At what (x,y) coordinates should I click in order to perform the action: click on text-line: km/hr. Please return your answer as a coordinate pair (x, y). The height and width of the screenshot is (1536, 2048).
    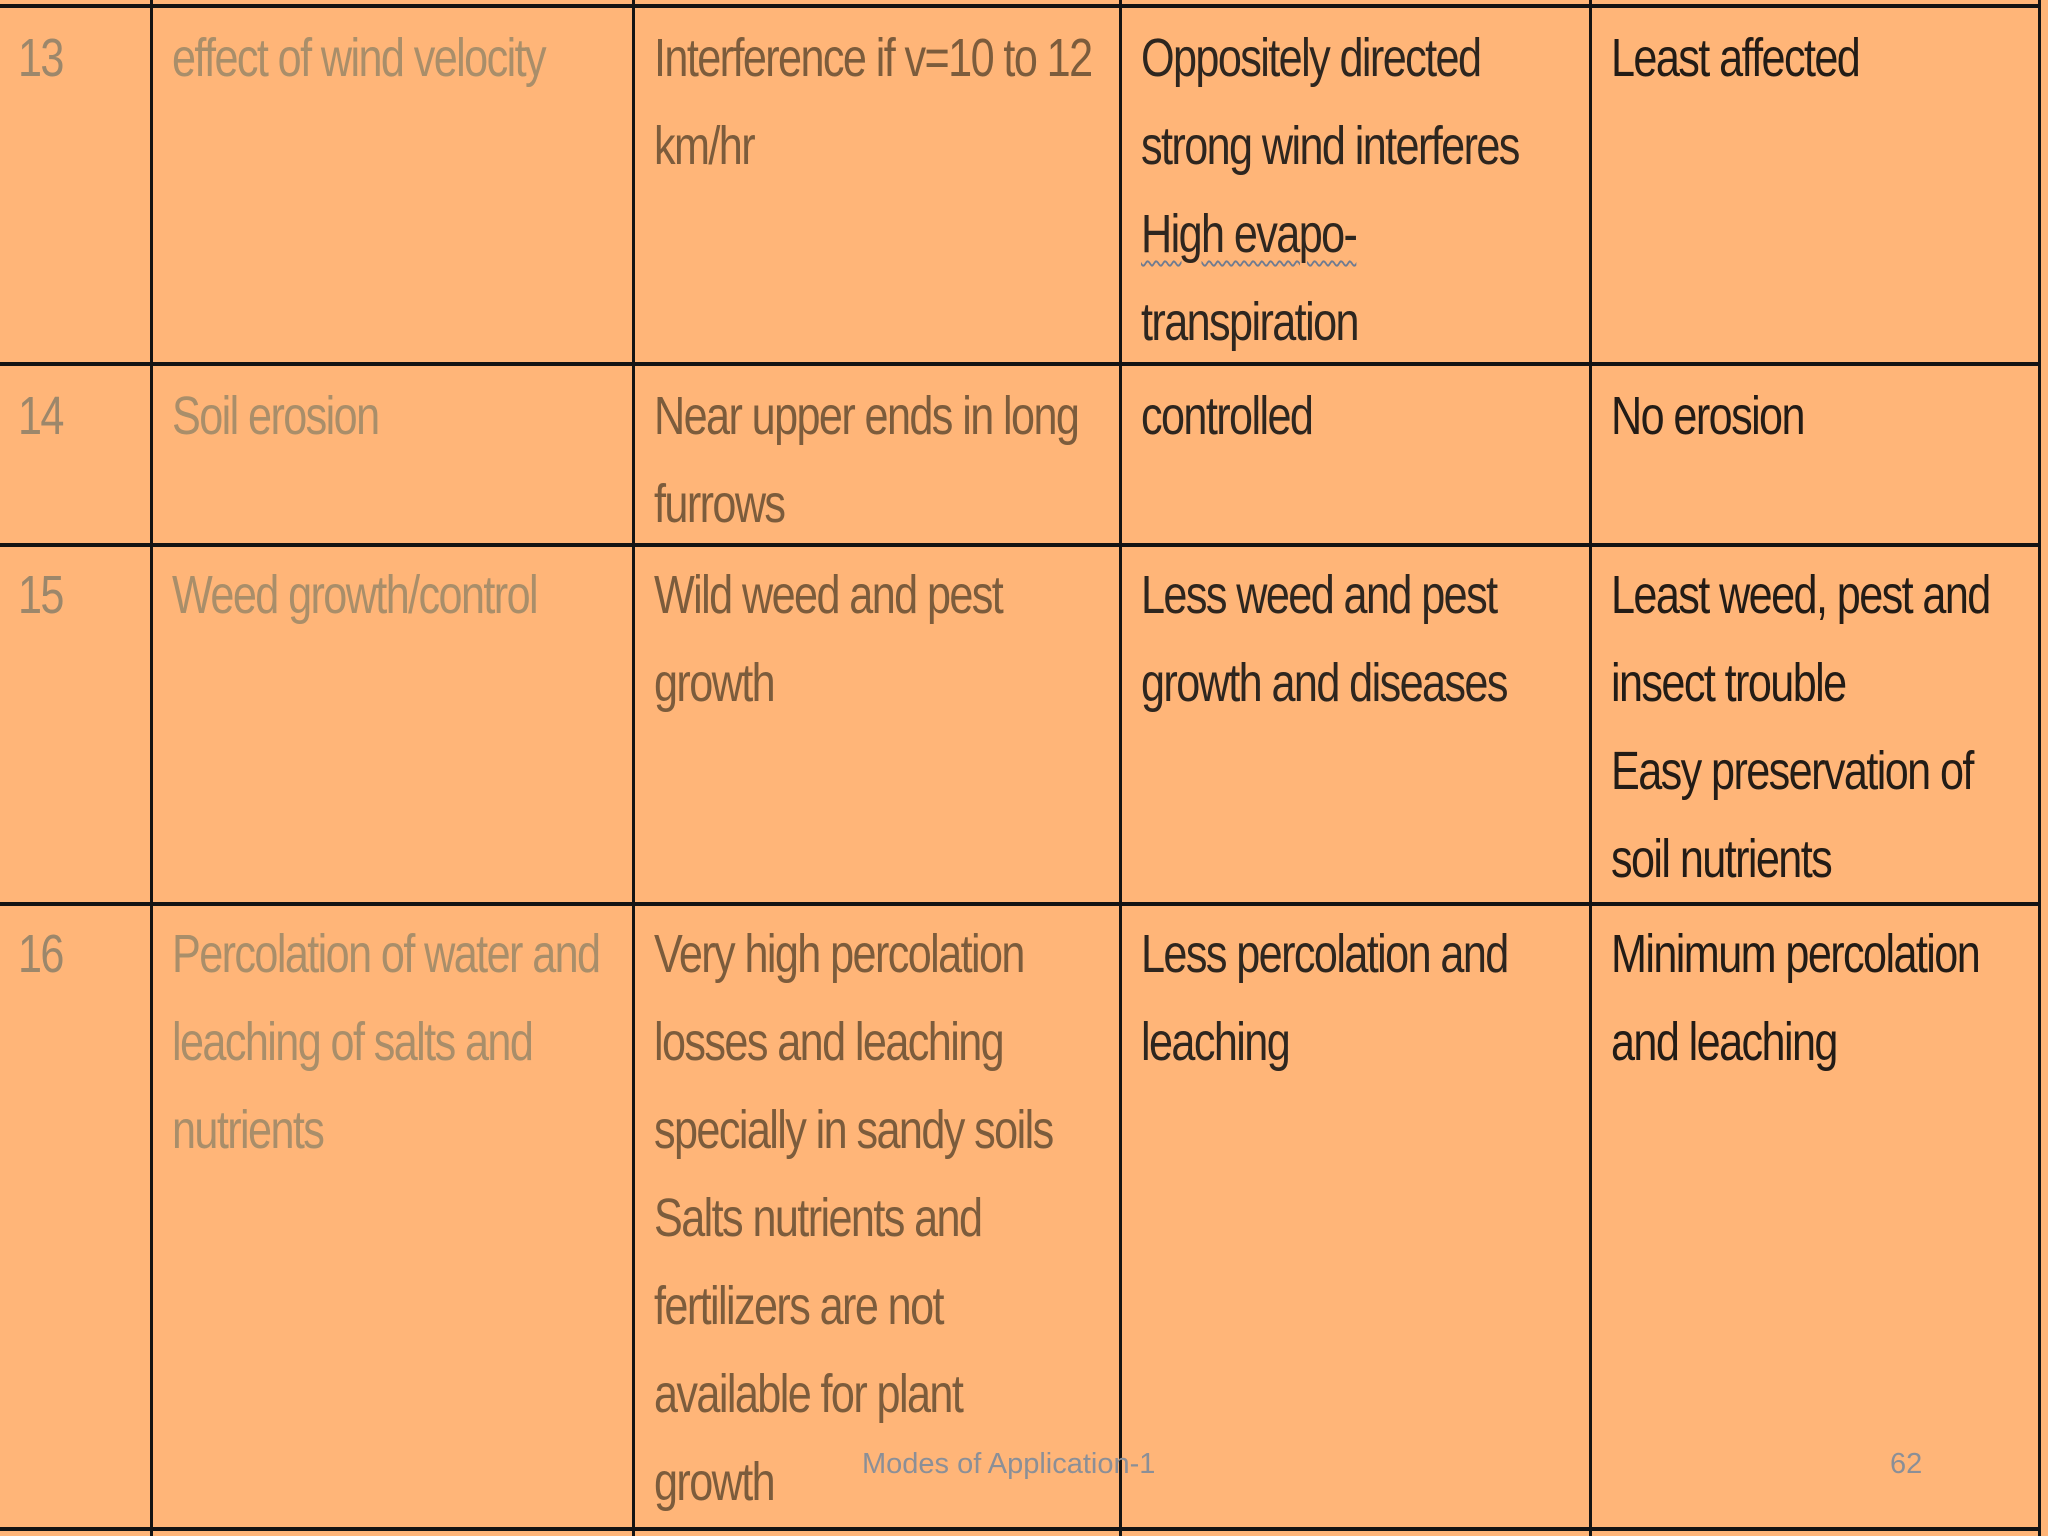
    Looking at the image, I should click on (705, 146).